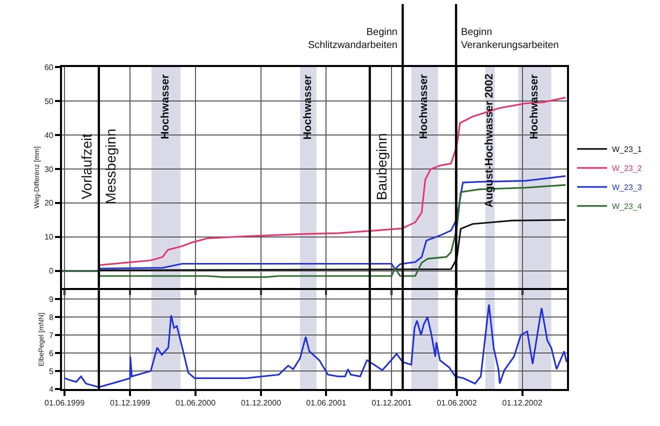 This screenshot has width=660, height=426. Describe the element at coordinates (490, 141) in the screenshot. I see `band-label: August-Hochwasser 2002` at that location.